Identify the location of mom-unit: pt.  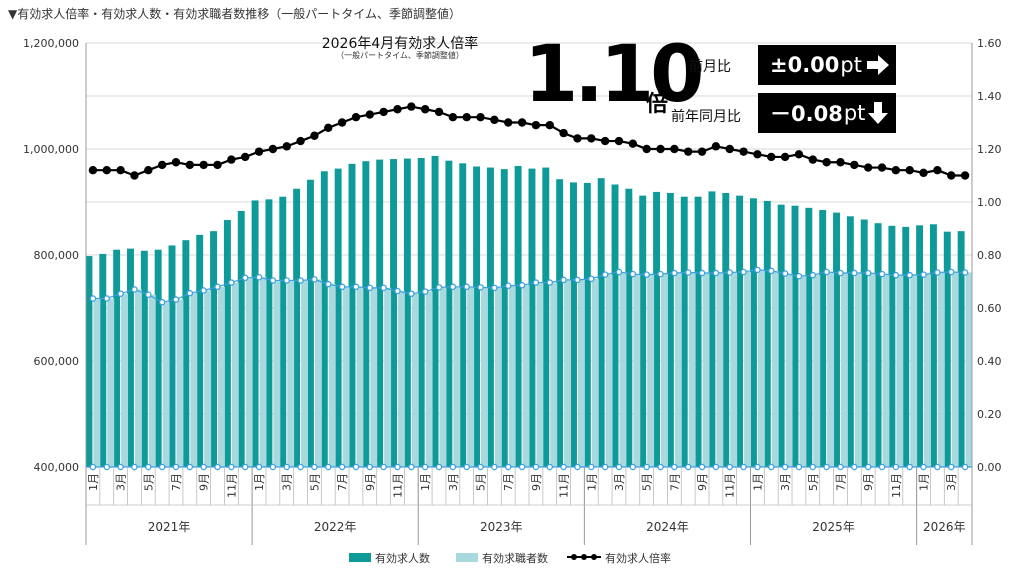
(851, 65).